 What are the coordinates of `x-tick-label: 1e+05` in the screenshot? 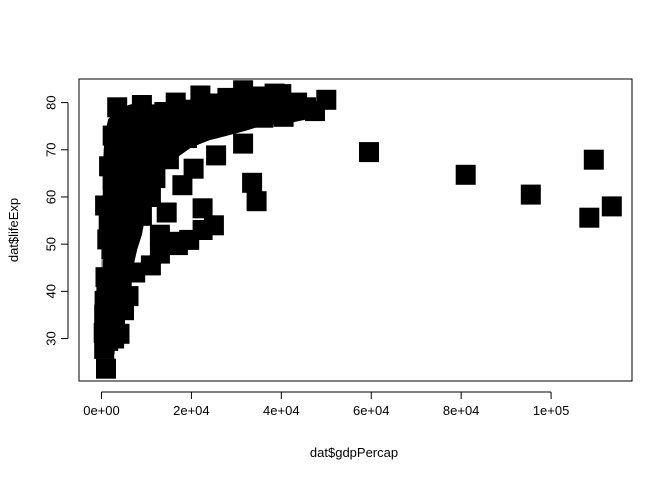 It's located at (551, 410).